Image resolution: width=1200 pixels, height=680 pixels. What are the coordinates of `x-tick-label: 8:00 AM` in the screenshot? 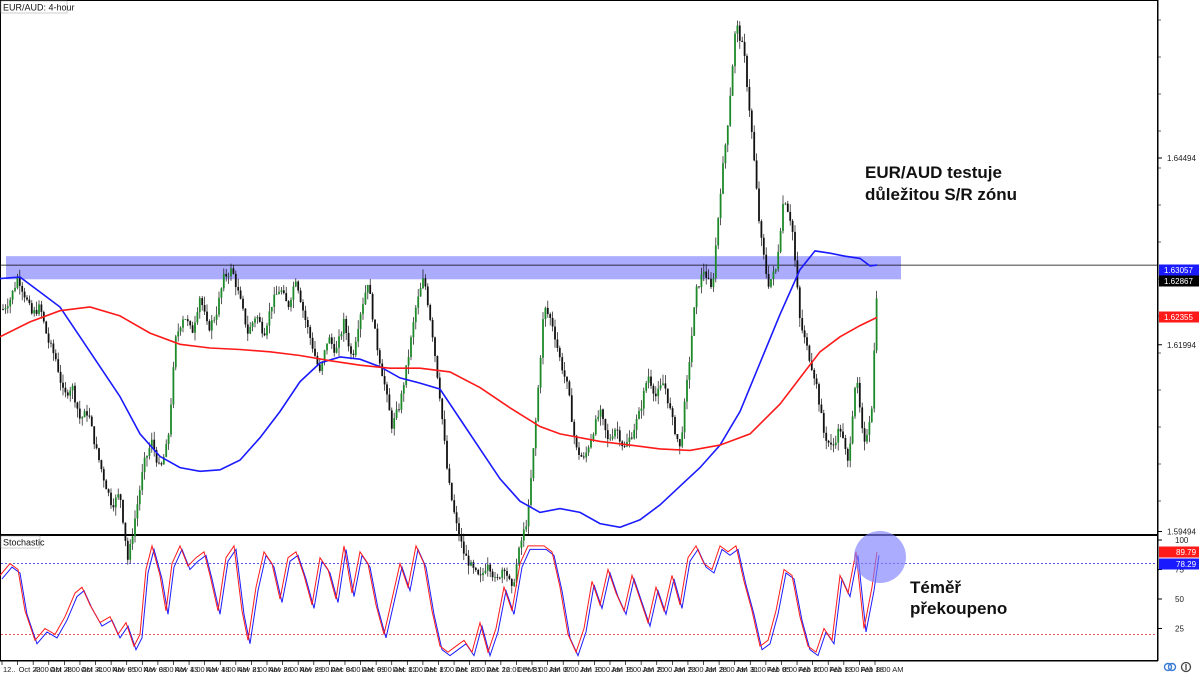 It's located at (859, 669).